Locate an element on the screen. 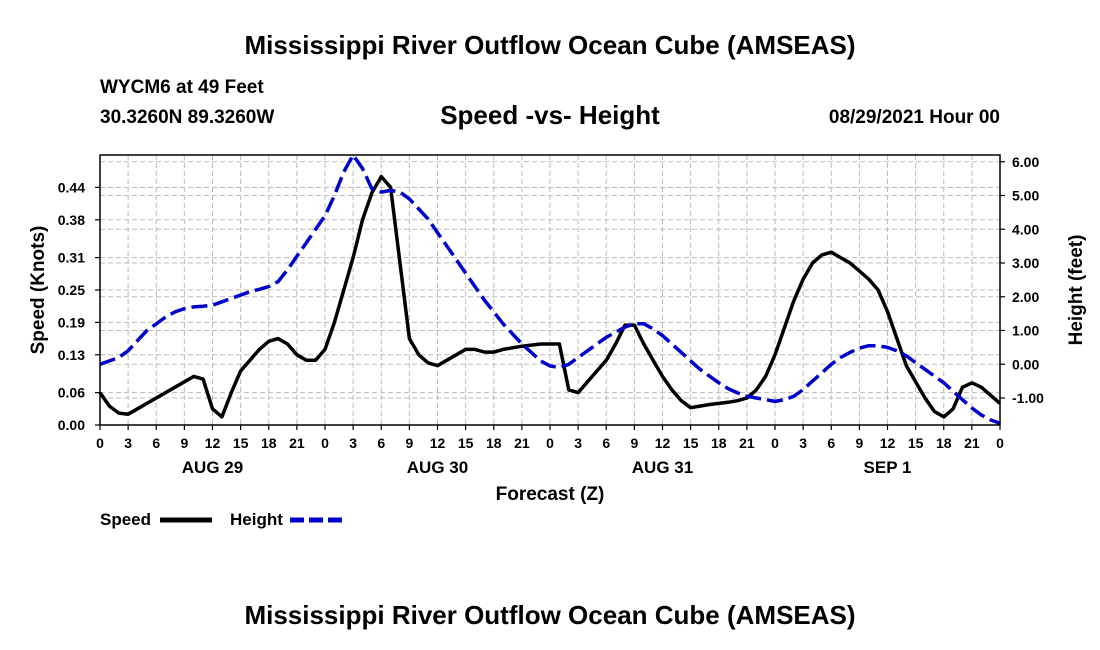 The height and width of the screenshot is (650, 1100). x-tick-label-11: 9 is located at coordinates (409, 443).